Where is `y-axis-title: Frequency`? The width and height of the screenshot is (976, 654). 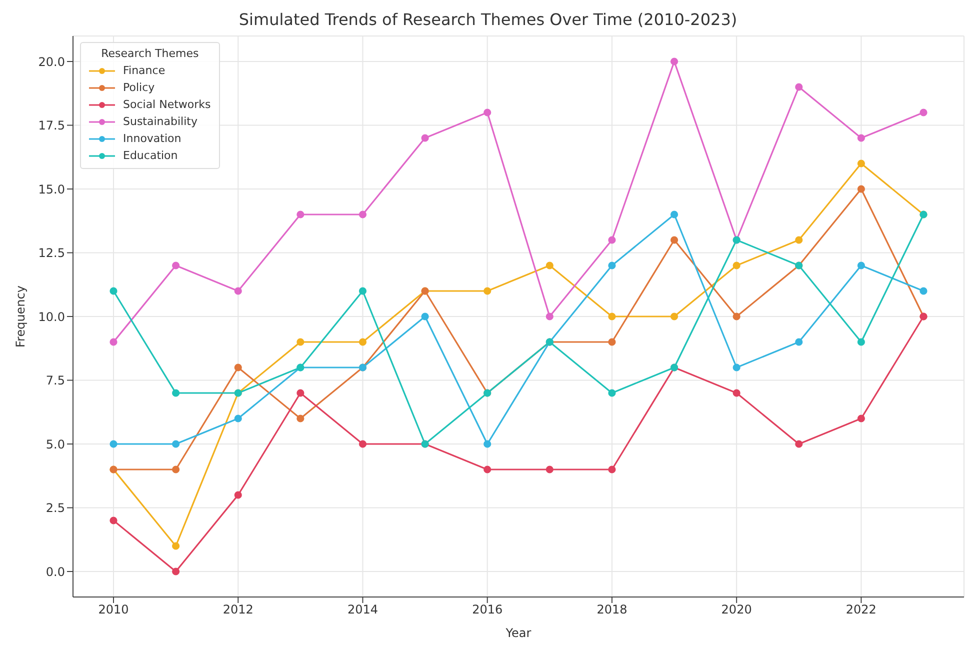 y-axis-title: Frequency is located at coordinates (20, 317).